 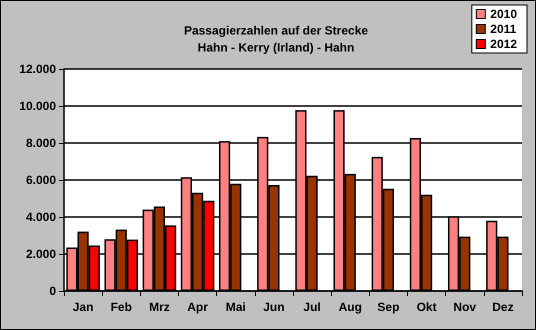 I want to click on y-tick-label: 8.000, so click(x=41, y=143).